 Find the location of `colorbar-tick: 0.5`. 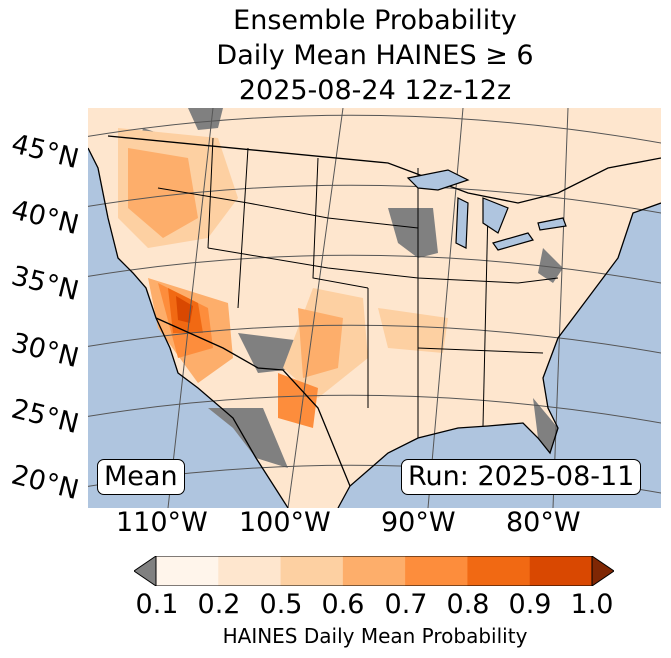

colorbar-tick: 0.5 is located at coordinates (281, 604).